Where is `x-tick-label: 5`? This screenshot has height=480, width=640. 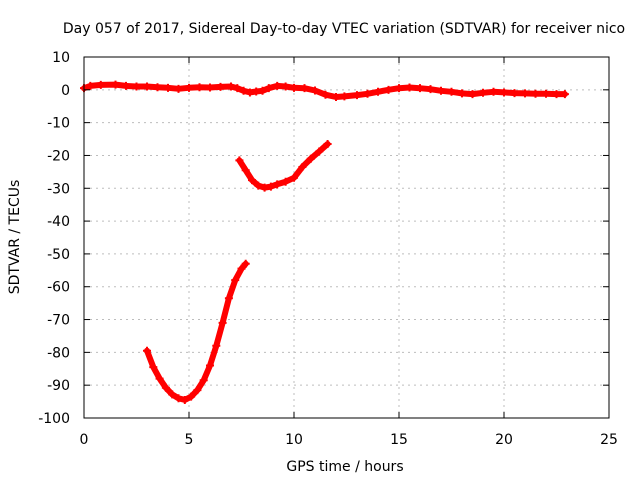
x-tick-label: 5 is located at coordinates (189, 440).